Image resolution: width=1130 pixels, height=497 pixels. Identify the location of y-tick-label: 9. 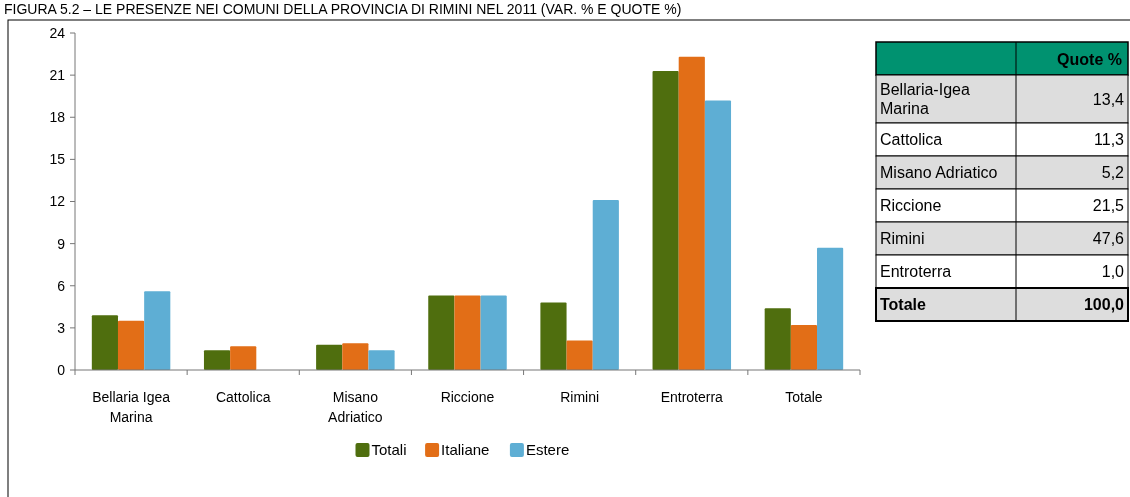
(61, 243).